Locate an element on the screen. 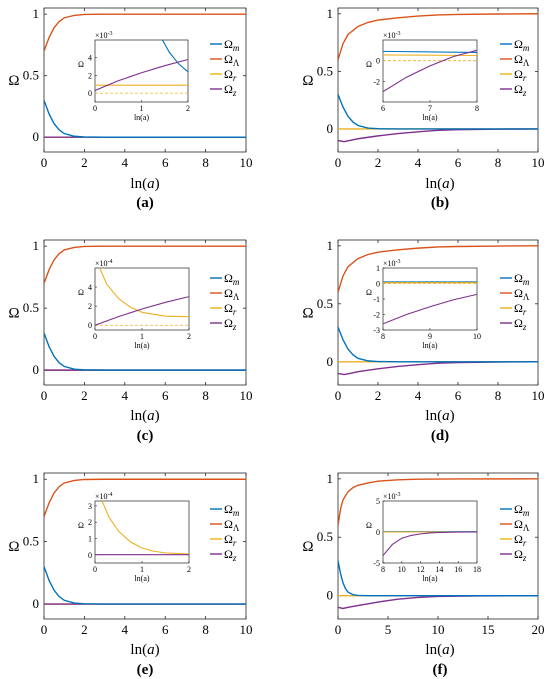 This screenshot has height=679, width=550. inset-plot: 8 10 12 14 16 18 -5 0 5 ln(a) Ω ×10-3 is located at coordinates (423, 537).